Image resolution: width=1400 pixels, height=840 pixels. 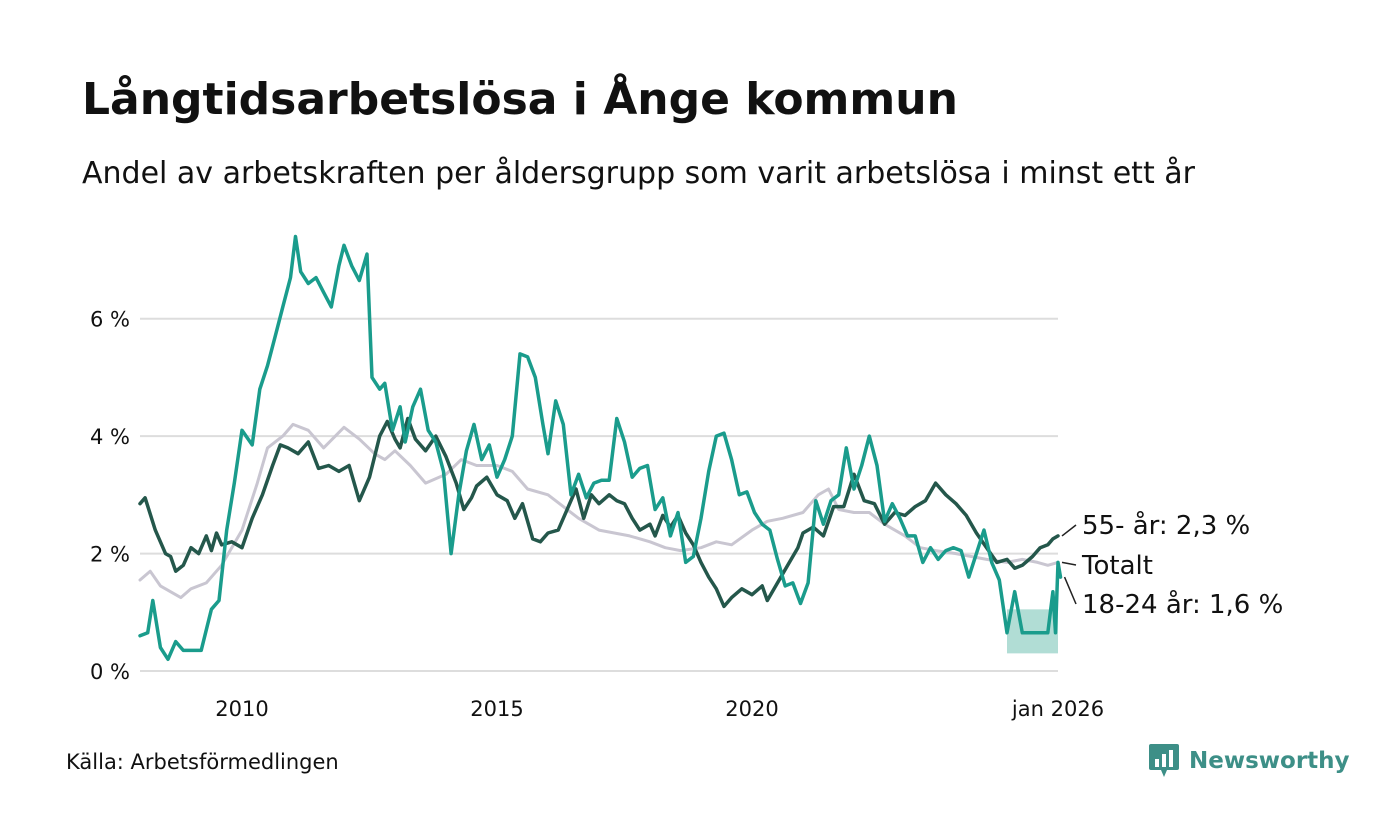 I want to click on brand-logo: Newsworthy, so click(x=1249, y=761).